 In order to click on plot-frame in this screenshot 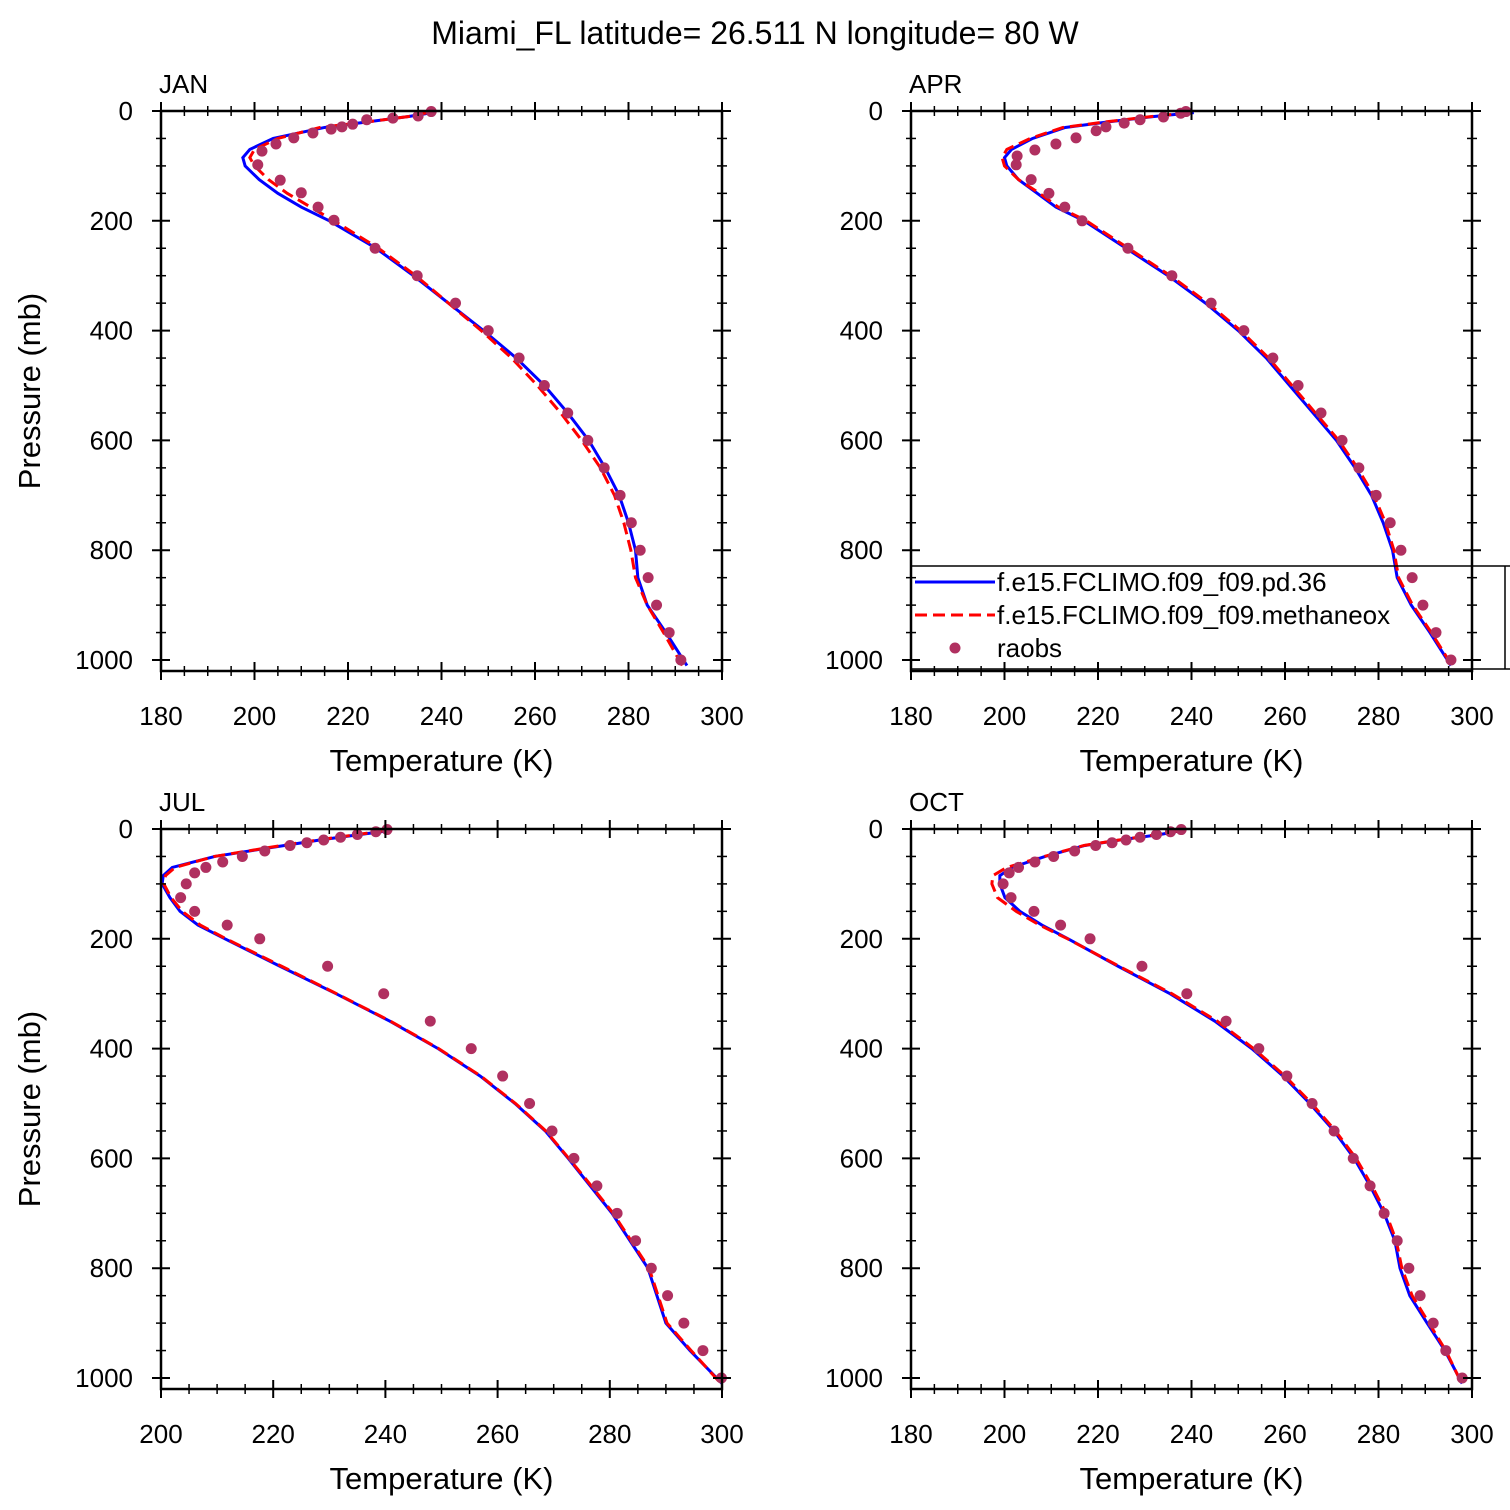, I will do `click(441, 391)`.